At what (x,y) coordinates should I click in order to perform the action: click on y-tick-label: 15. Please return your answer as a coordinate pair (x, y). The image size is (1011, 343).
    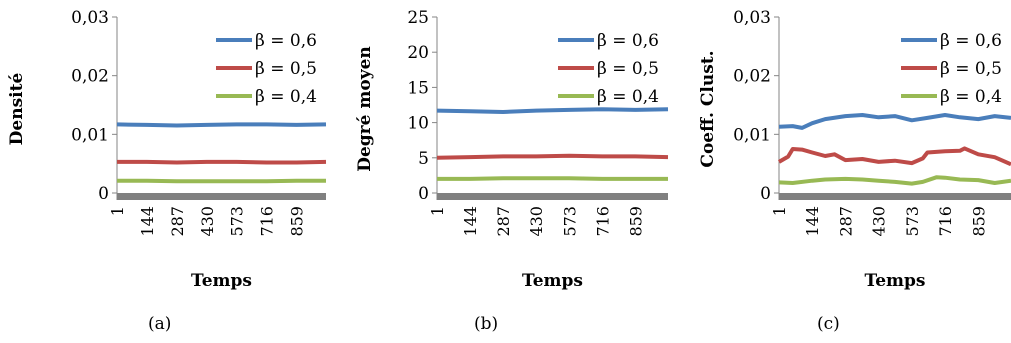
    Looking at the image, I should click on (418, 88).